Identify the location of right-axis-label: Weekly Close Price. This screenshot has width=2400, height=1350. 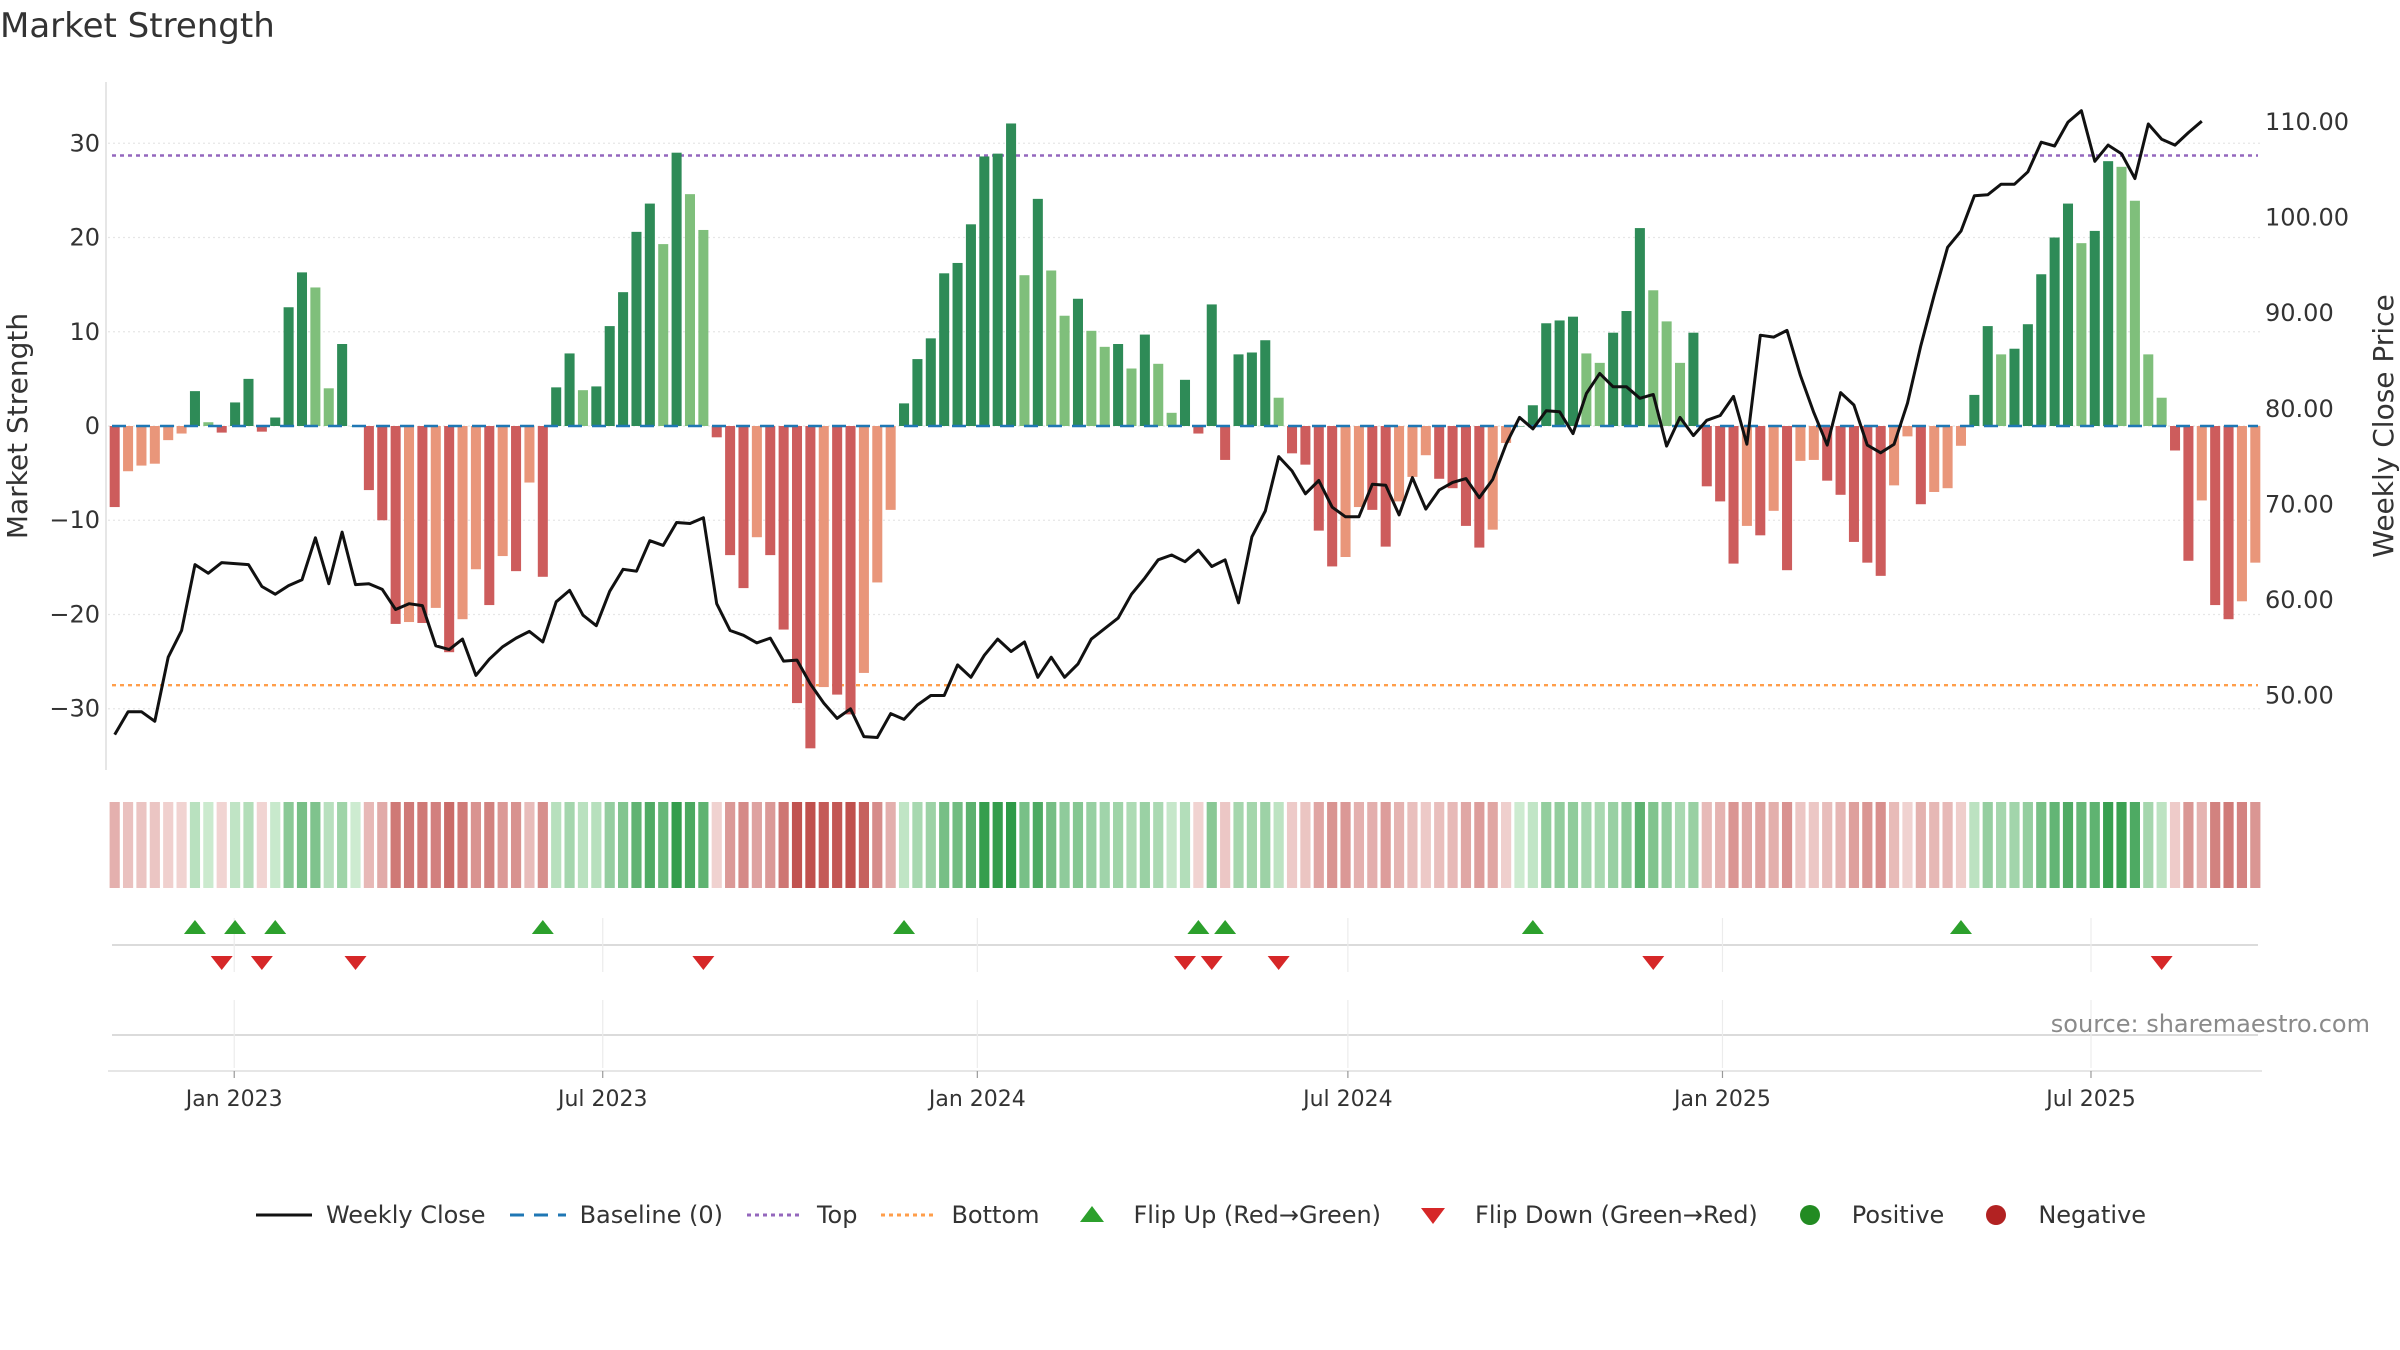
(2383, 425).